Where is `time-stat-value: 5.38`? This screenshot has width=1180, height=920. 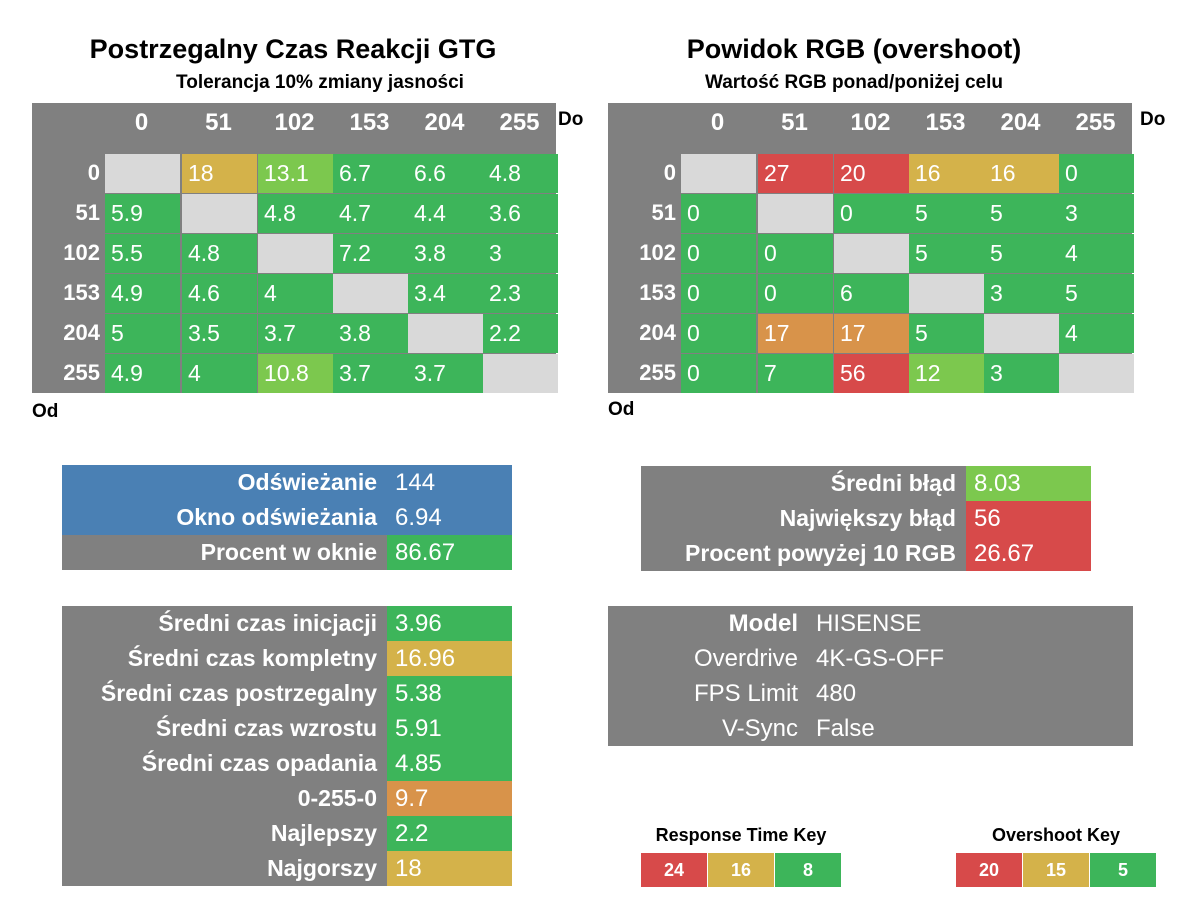 time-stat-value: 5.38 is located at coordinates (449, 693).